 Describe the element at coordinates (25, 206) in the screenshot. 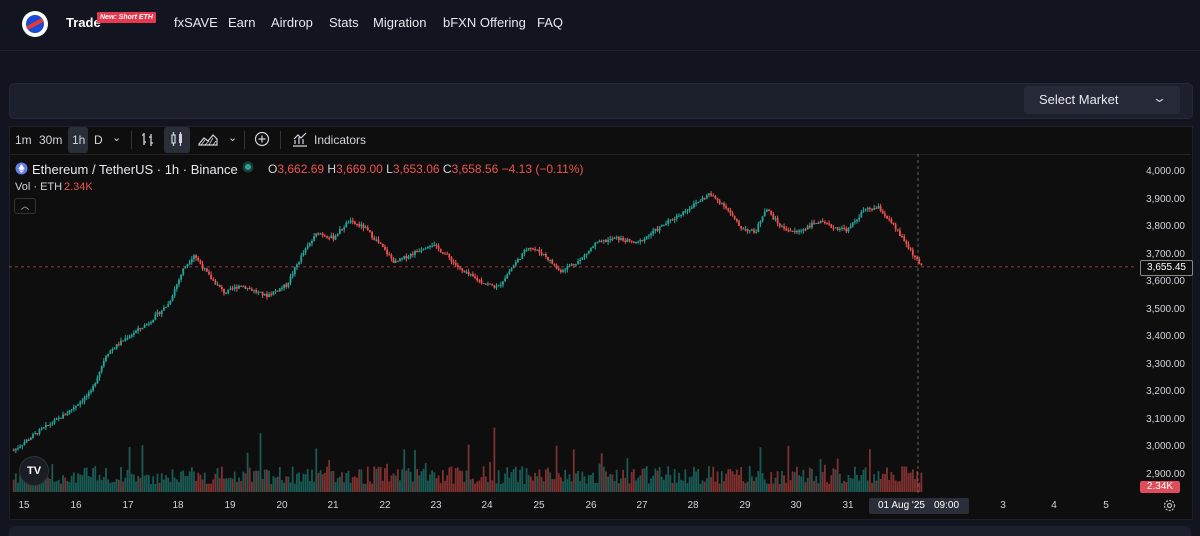

I see `collapse-legend-chevron-up-icon: ︿` at that location.